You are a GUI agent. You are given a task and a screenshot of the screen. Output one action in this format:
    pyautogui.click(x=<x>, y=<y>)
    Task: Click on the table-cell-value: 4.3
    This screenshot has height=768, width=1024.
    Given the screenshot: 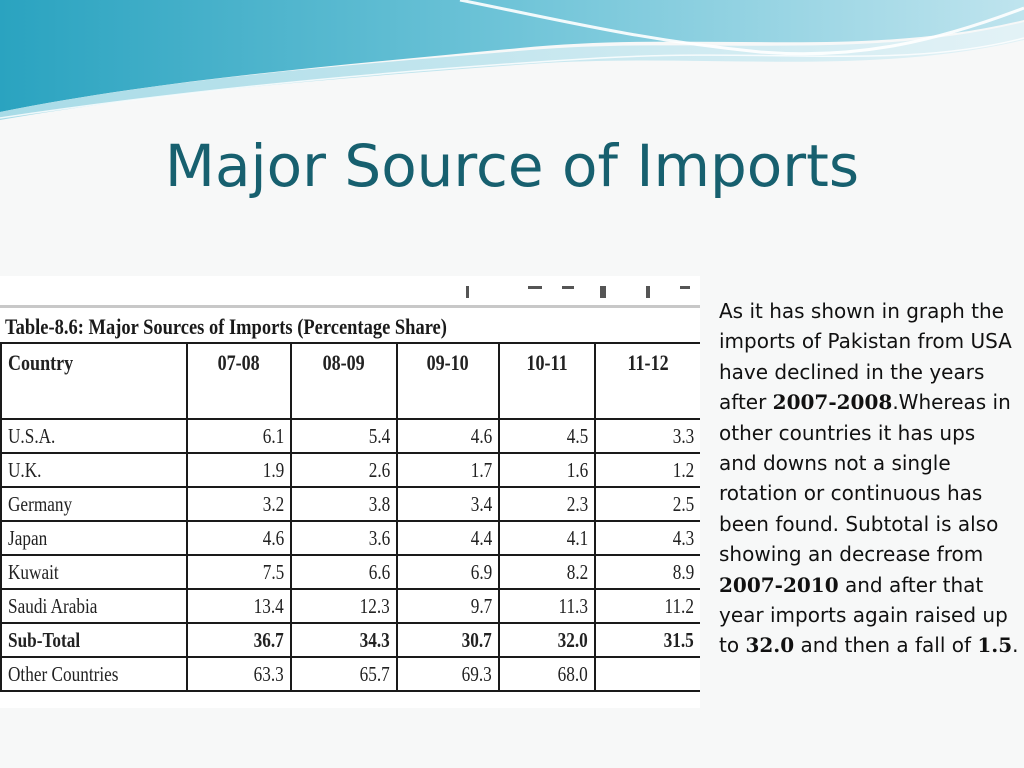 What is the action you would take?
    pyautogui.click(x=647, y=538)
    